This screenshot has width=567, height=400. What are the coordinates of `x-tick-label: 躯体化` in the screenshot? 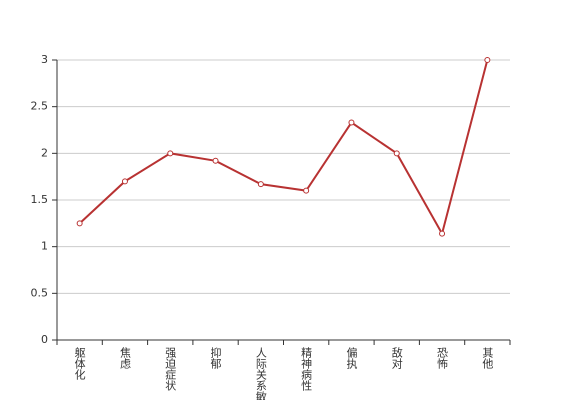 It's located at (79, 364).